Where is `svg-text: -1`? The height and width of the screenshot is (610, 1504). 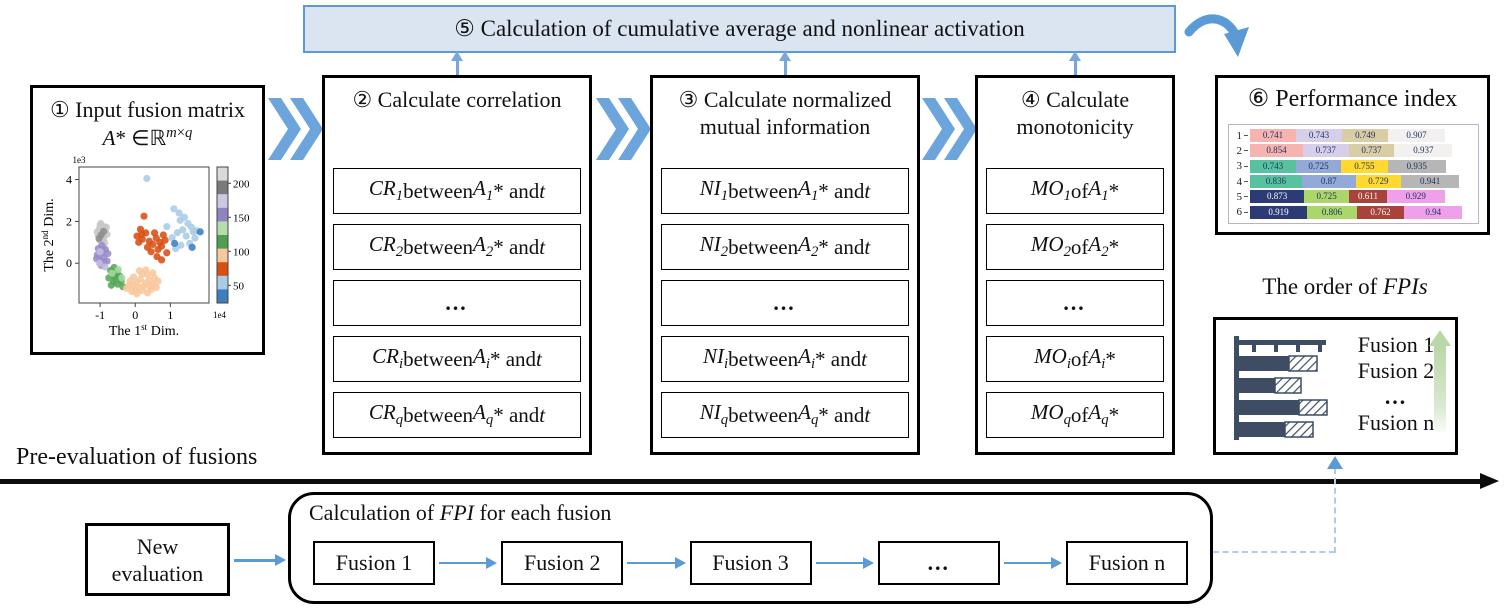
svg-text: -1 is located at coordinates (100, 315).